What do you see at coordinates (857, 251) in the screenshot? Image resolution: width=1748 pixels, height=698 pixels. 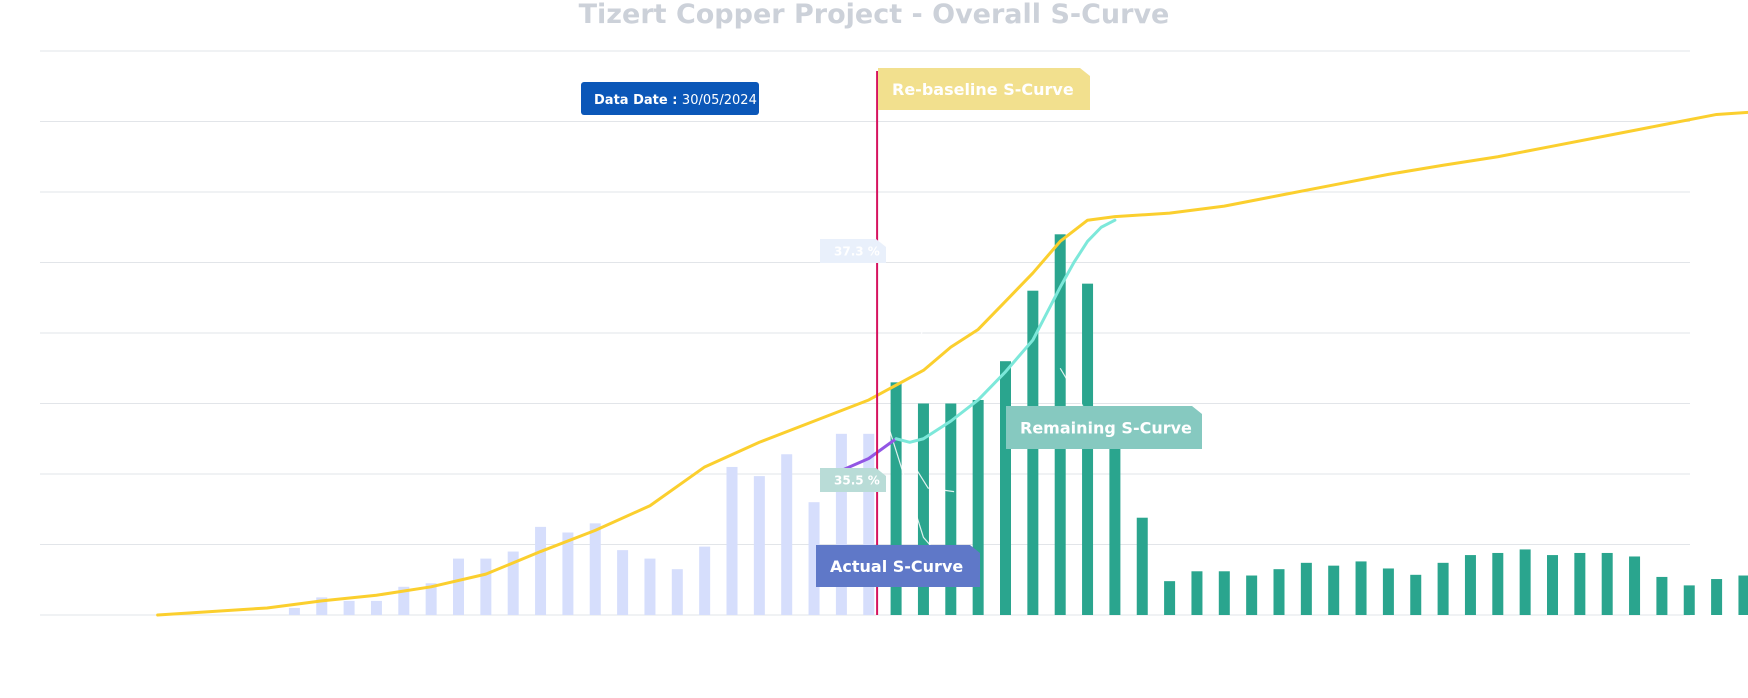 I see `pct-top-label-text: 37.3 %` at bounding box center [857, 251].